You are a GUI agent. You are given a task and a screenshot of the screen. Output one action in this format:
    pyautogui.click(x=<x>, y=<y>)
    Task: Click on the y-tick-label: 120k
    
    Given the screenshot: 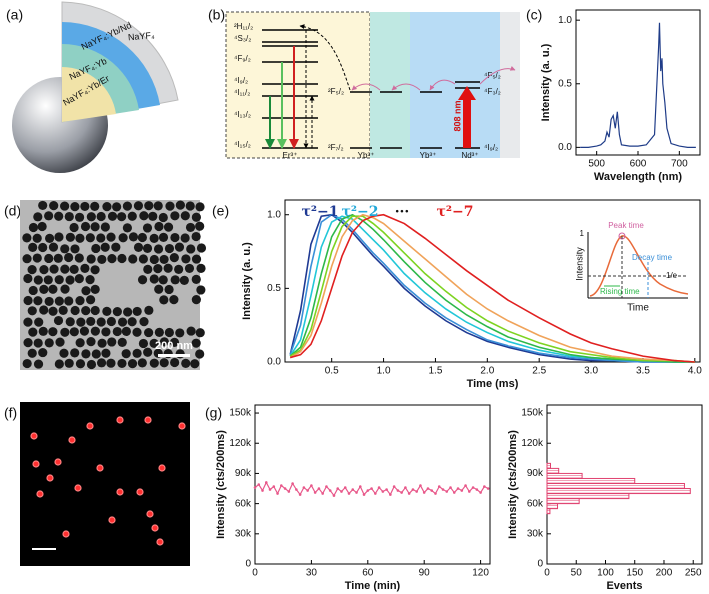 What is the action you would take?
    pyautogui.click(x=532, y=443)
    